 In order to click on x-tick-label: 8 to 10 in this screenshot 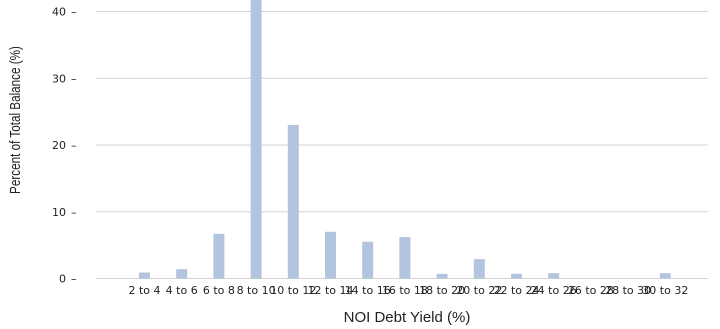, I will do `click(256, 290)`.